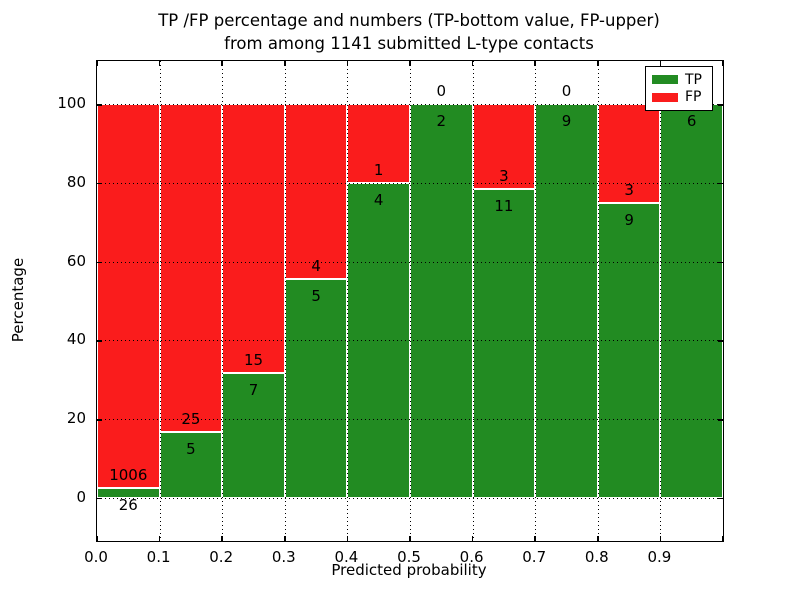 The width and height of the screenshot is (800, 600). What do you see at coordinates (471, 557) in the screenshot?
I see `x-tick-label: 0.6` at bounding box center [471, 557].